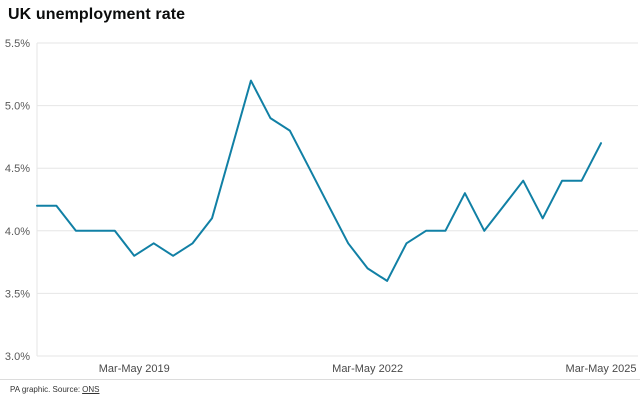 Image resolution: width=640 pixels, height=408 pixels. I want to click on y-axis-tick-label: 3.5%, so click(17, 294).